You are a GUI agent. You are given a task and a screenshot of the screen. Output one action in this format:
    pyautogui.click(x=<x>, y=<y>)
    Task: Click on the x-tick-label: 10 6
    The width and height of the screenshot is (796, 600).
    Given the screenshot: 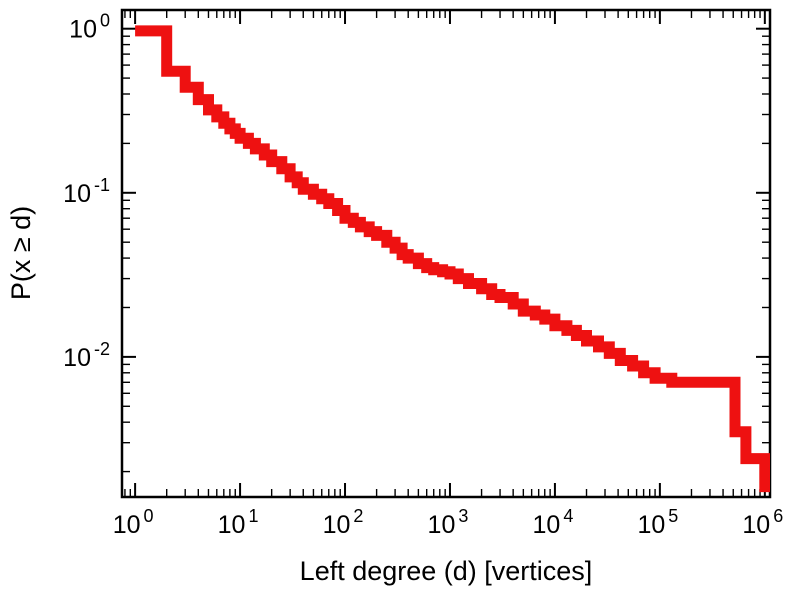 What is the action you would take?
    pyautogui.click(x=762, y=522)
    